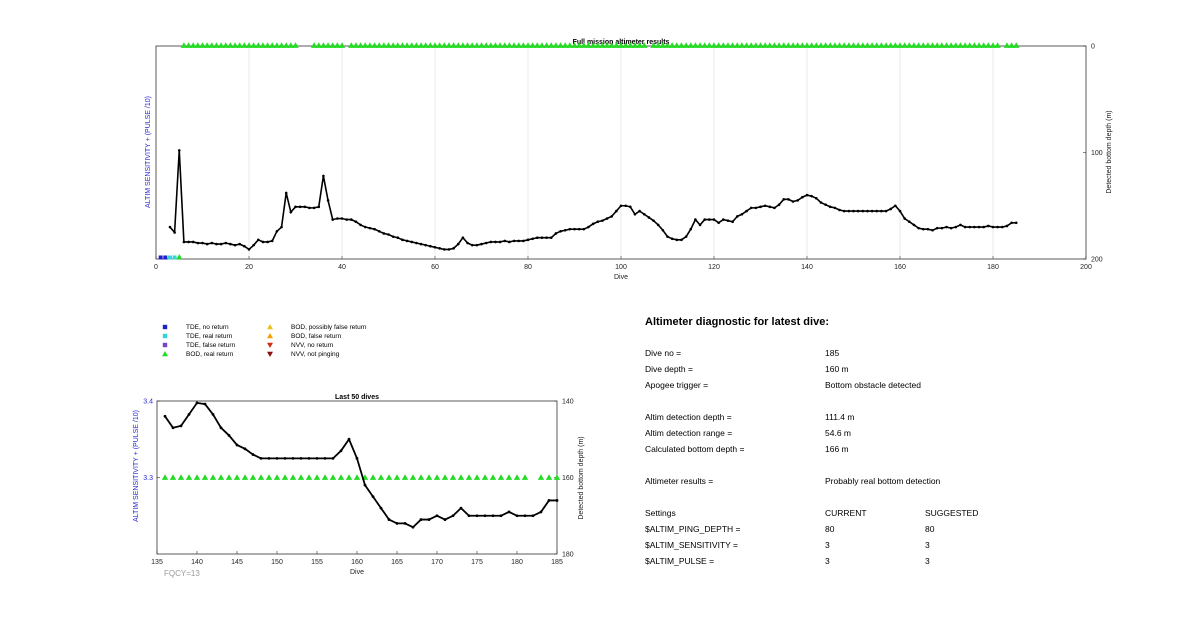 The width and height of the screenshot is (1200, 622). Describe the element at coordinates (312, 345) in the screenshot. I see `legend-label: NVV, no return` at that location.